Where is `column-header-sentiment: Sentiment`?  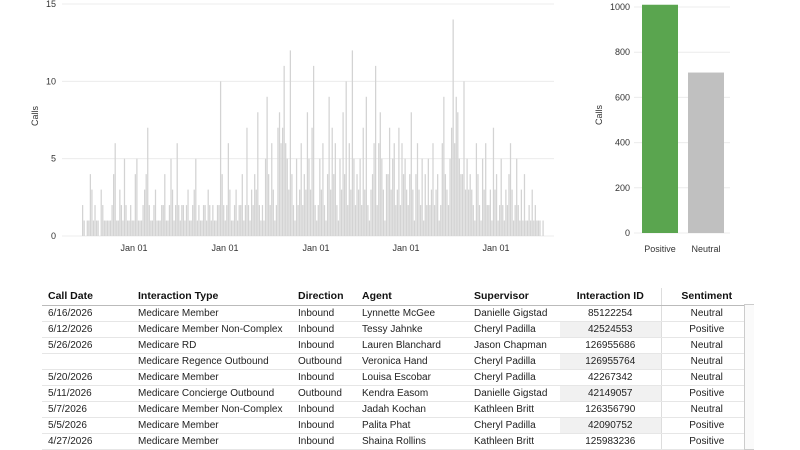 column-header-sentiment: Sentiment is located at coordinates (706, 297).